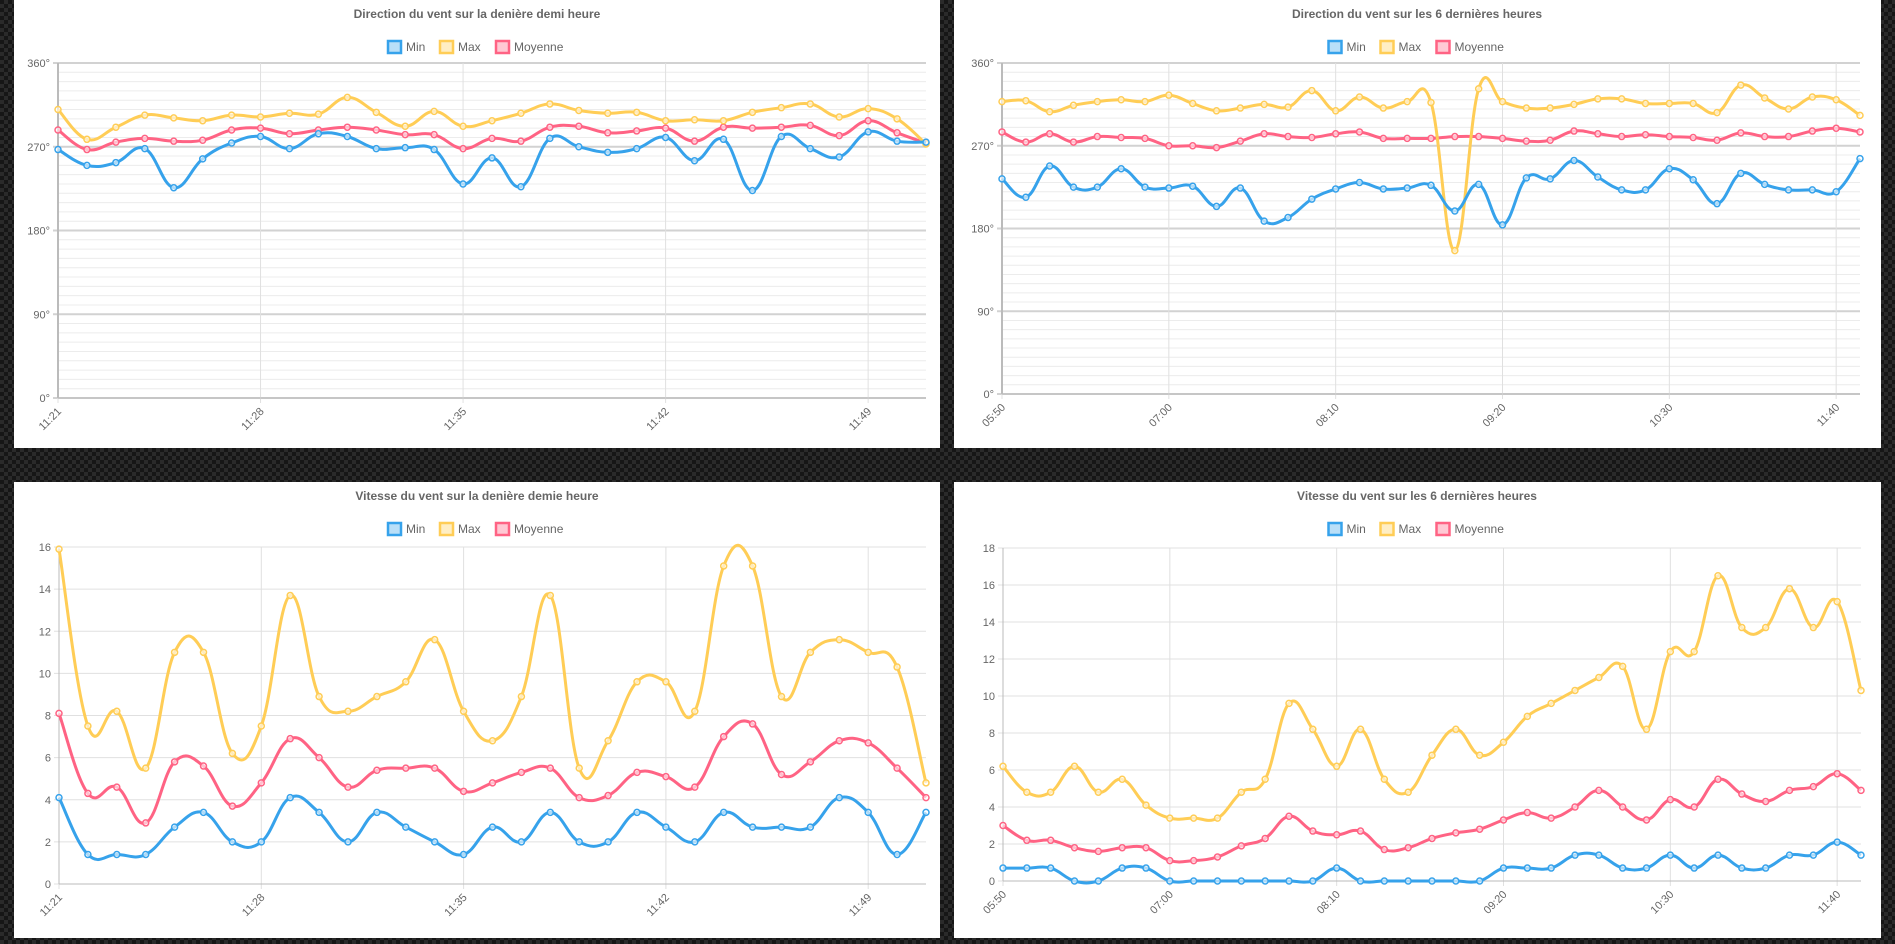 Image resolution: width=1895 pixels, height=944 pixels. What do you see at coordinates (1416, 47) in the screenshot?
I see `legend: Min Max Moyenne` at bounding box center [1416, 47].